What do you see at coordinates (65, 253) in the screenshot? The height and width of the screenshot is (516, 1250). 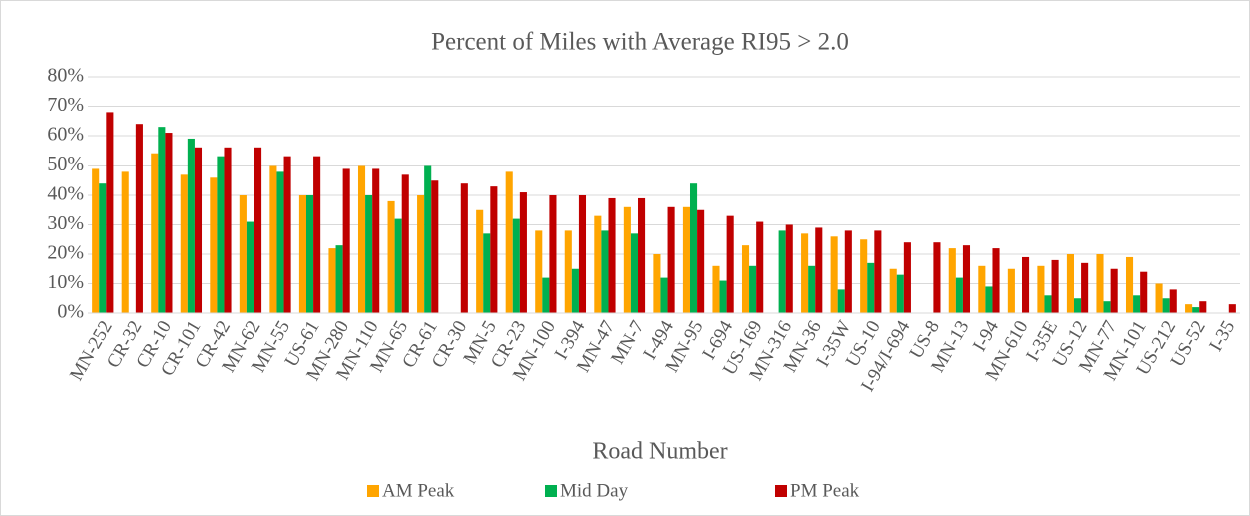 I see `y-tick-label: 20%` at bounding box center [65, 253].